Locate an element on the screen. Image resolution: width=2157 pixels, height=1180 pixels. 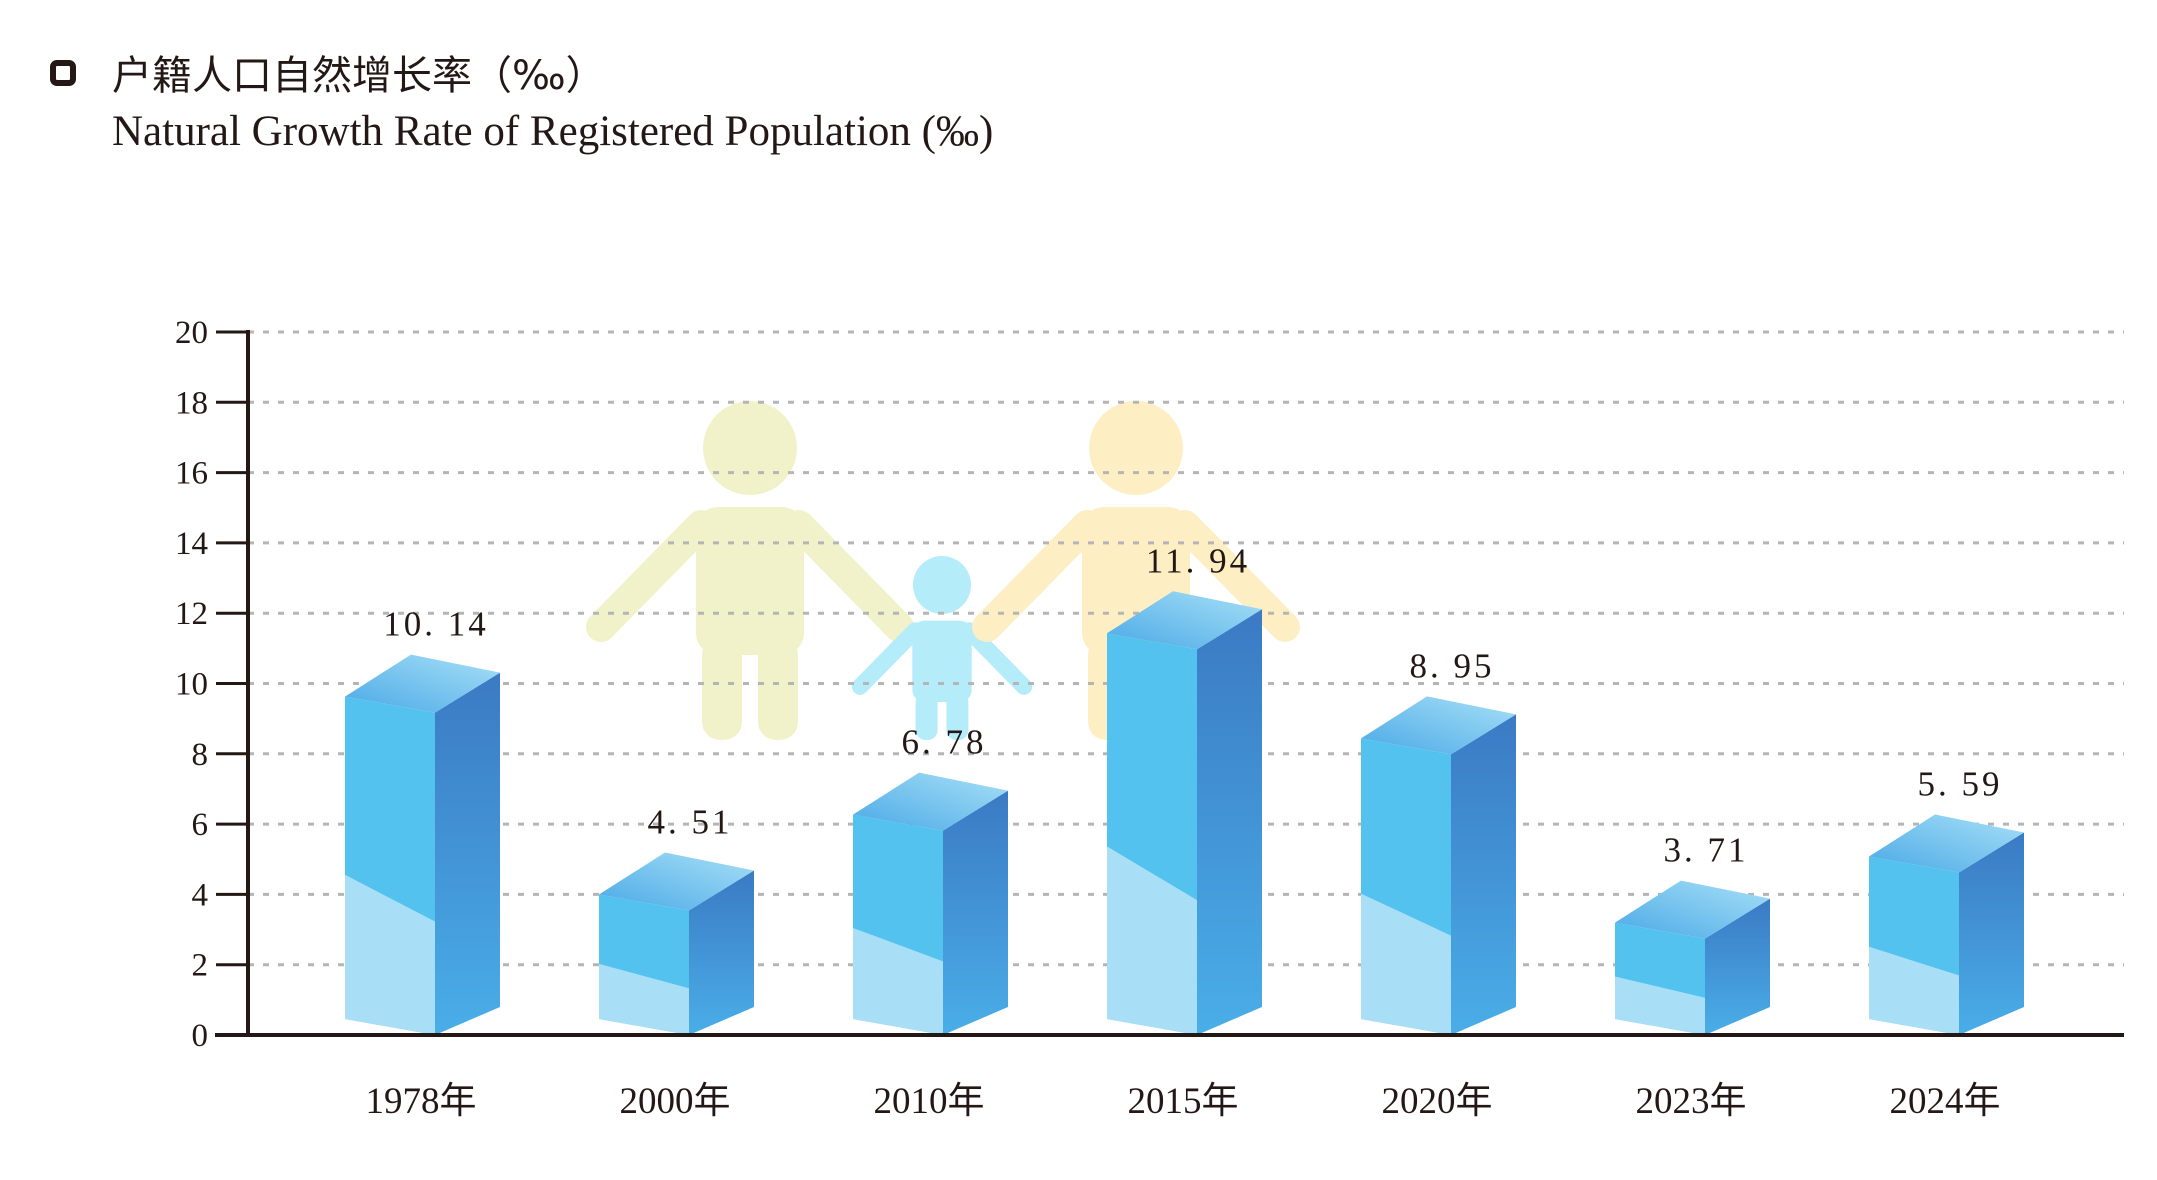
x-tick-label: 2024年 is located at coordinates (1945, 1101).